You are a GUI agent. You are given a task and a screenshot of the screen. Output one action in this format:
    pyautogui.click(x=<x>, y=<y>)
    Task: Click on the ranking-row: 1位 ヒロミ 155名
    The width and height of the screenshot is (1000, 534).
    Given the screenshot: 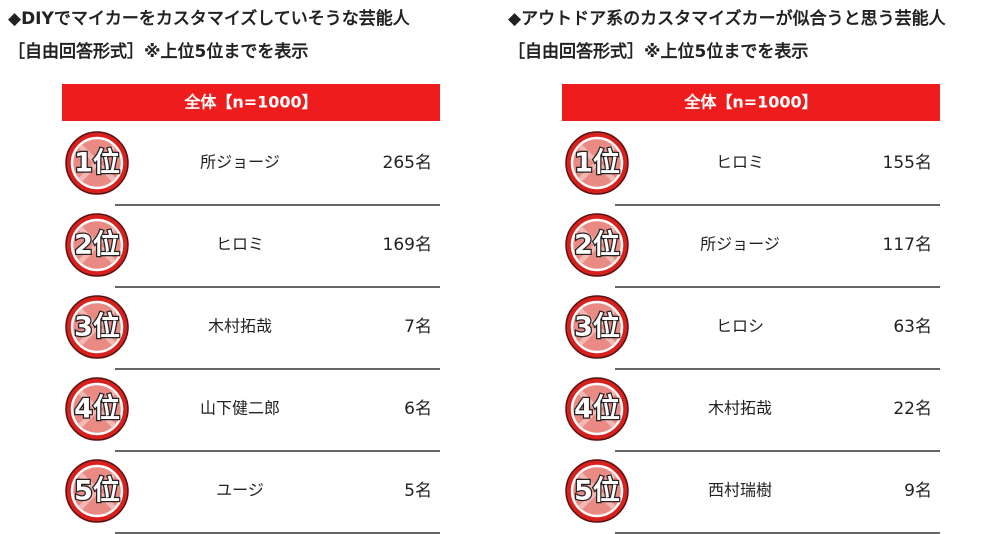 What is the action you would take?
    pyautogui.click(x=752, y=168)
    